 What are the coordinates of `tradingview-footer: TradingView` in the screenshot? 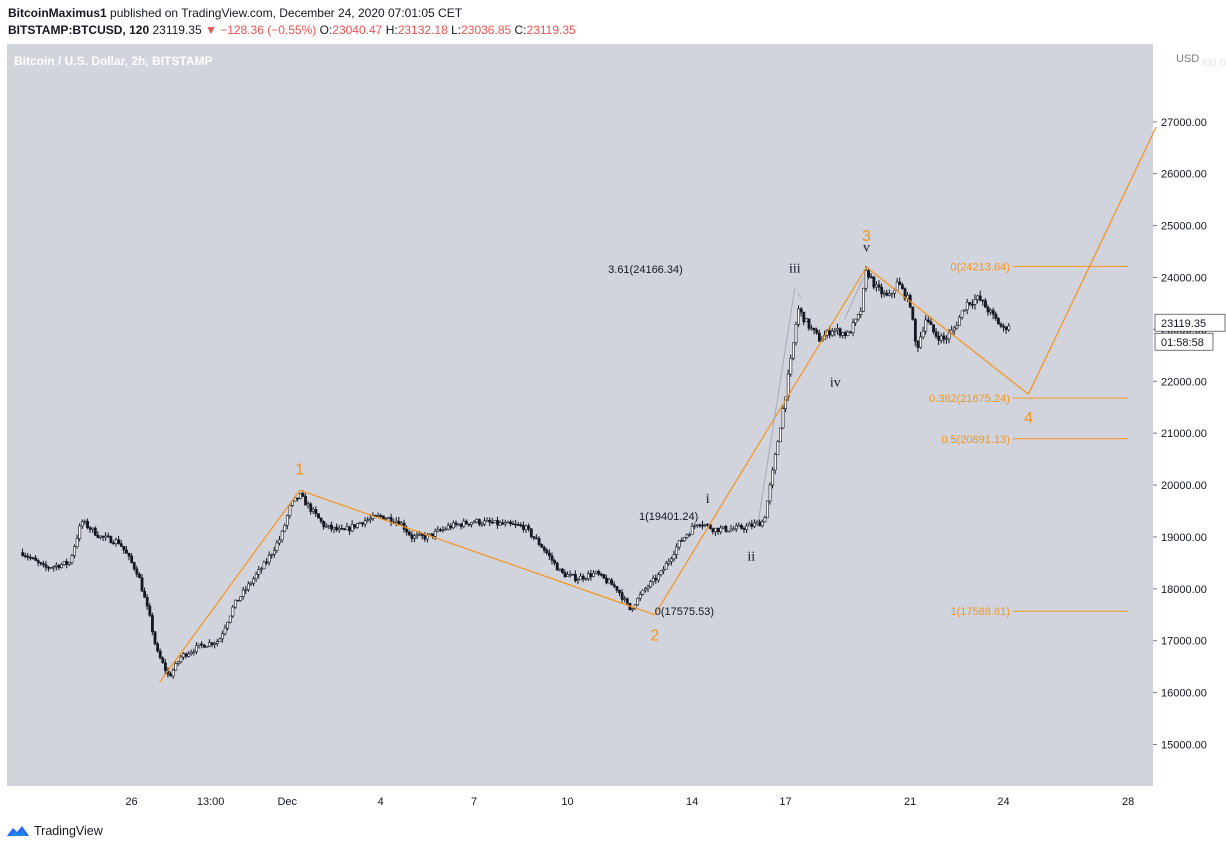 It's located at (54, 831).